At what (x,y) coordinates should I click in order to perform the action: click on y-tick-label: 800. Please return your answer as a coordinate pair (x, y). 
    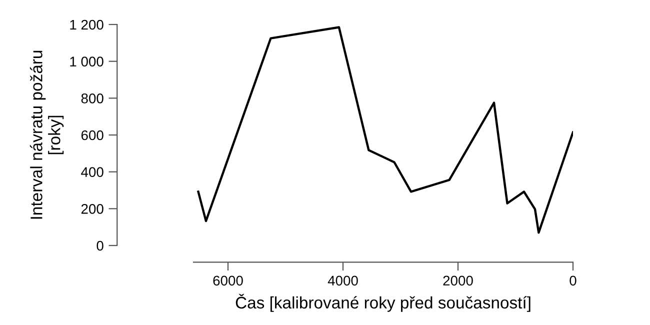
    Looking at the image, I should click on (92, 99).